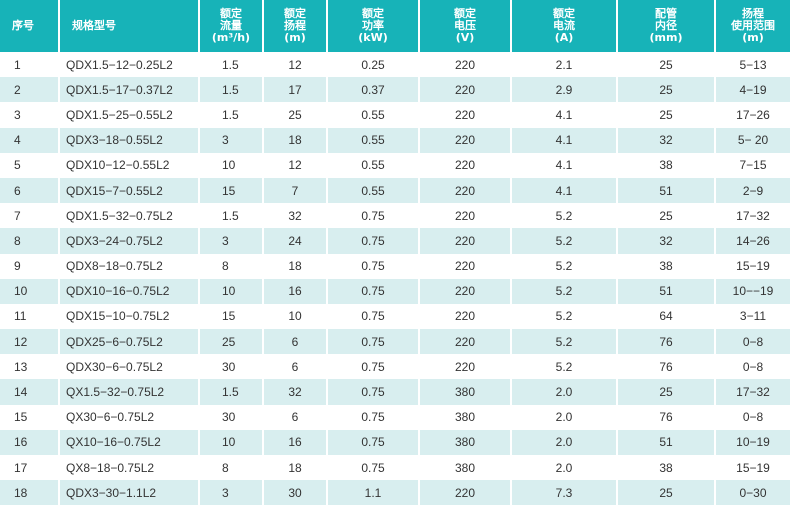  Describe the element at coordinates (30, 417) in the screenshot. I see `cell-index: 15` at that location.